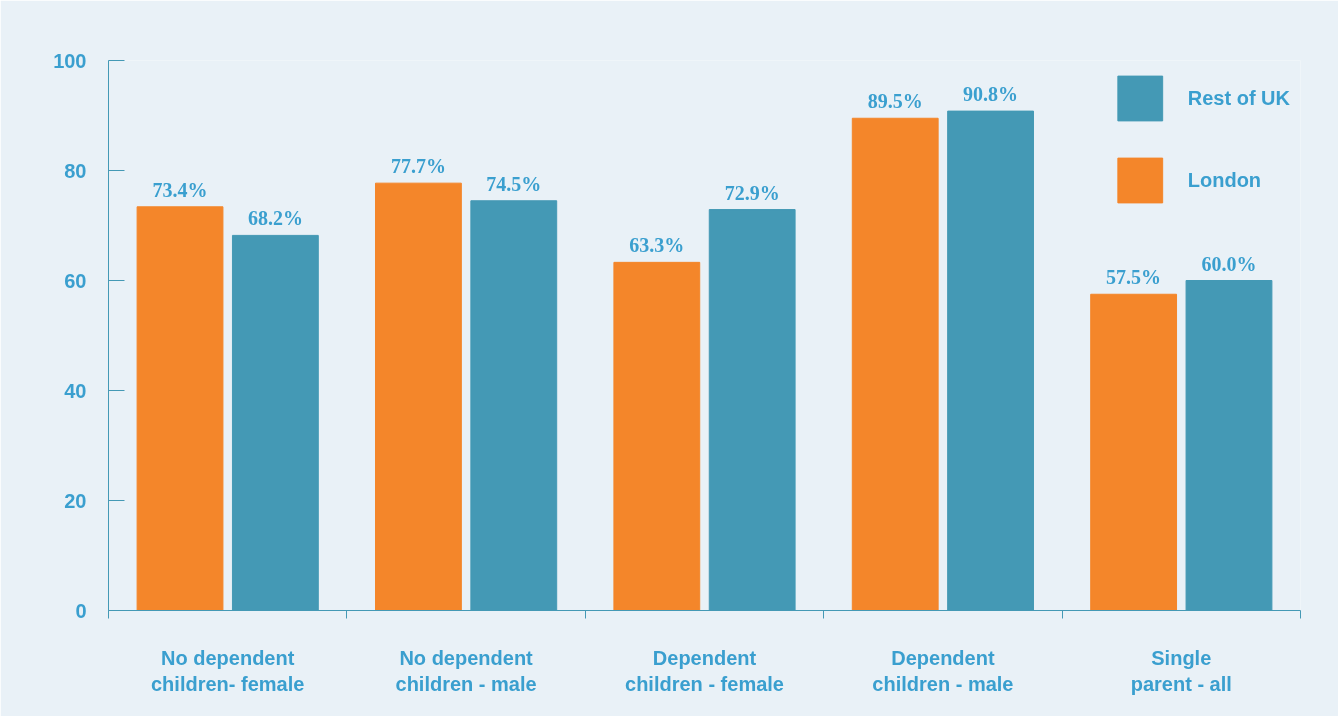  What do you see at coordinates (752, 192) in the screenshot?
I see `data-label: 72.9%` at bounding box center [752, 192].